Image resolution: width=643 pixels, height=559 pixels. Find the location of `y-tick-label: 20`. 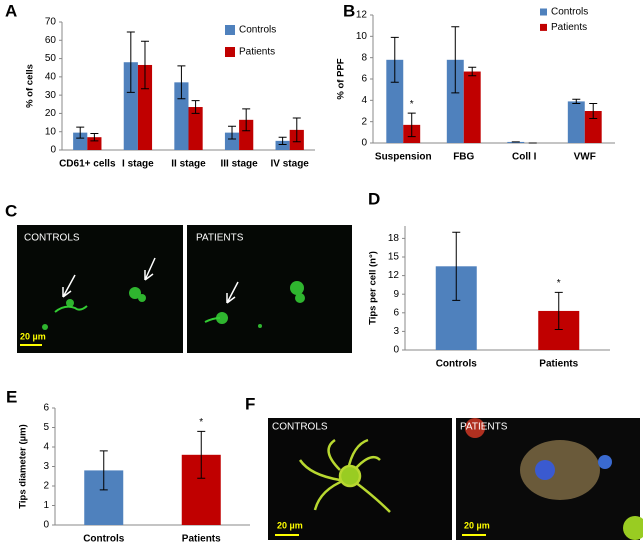

y-tick-label: 20 is located at coordinates (51, 113).